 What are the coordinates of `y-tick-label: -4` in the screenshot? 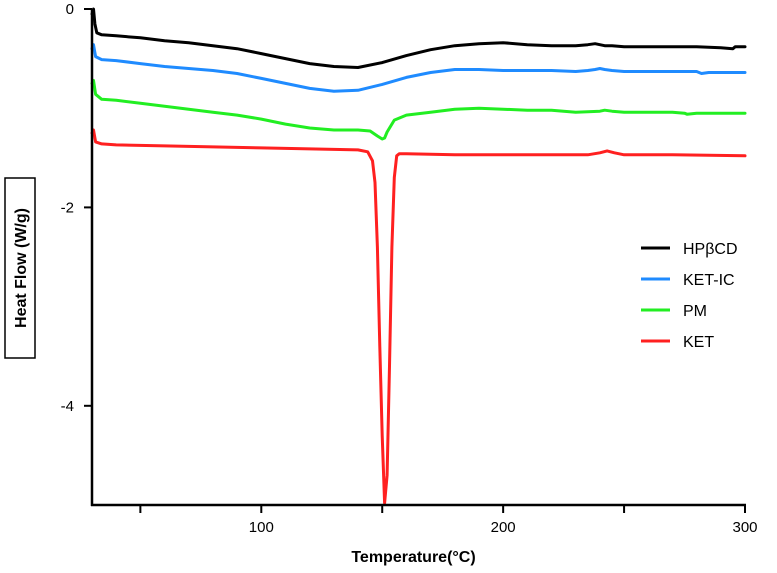 It's located at (67, 406).